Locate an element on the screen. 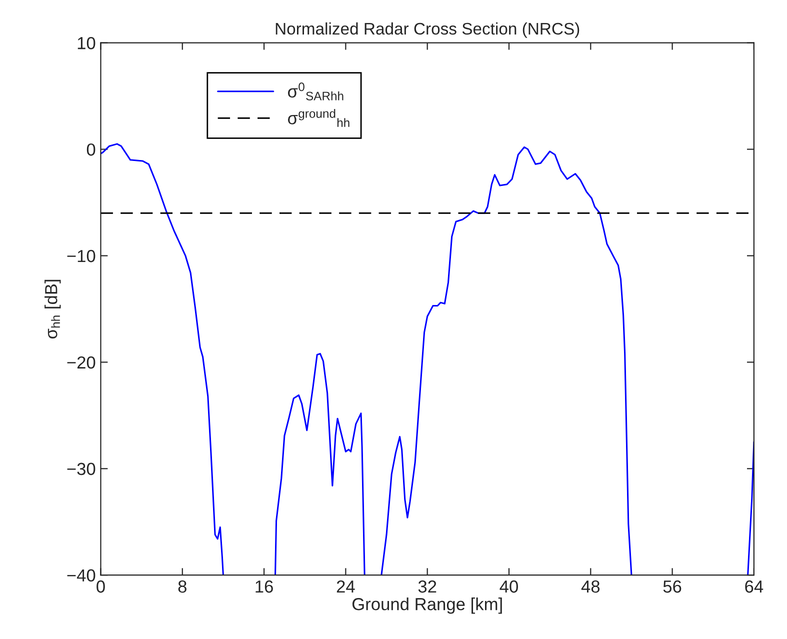 This screenshot has height=639, width=787. y-tick-label: −30 is located at coordinates (81, 469).